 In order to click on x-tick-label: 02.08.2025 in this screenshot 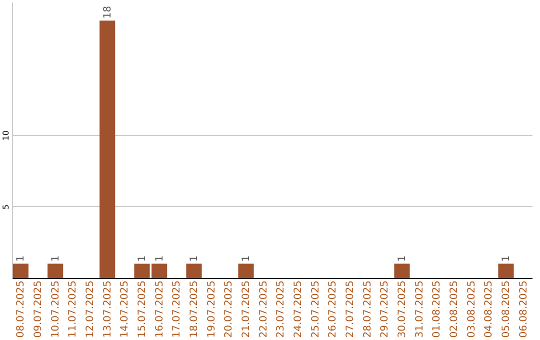, I will do `click(454, 309)`.